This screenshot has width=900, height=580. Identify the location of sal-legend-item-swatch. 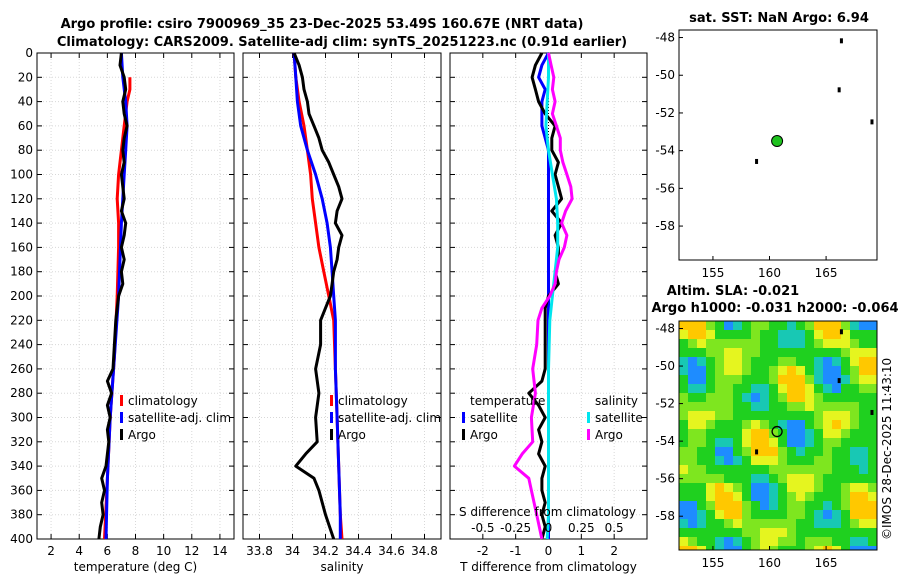
(331, 417).